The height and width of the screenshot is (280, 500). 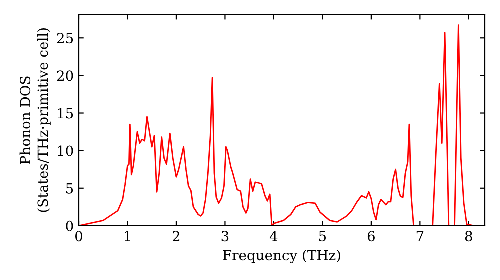 I want to click on x-tick-label: 1, so click(x=127, y=236).